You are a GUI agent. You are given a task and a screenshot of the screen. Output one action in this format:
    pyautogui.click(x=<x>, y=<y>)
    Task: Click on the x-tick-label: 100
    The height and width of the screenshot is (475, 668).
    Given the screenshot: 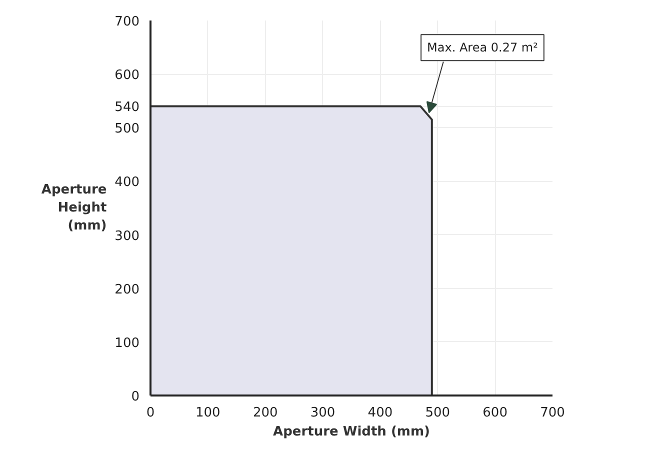 What is the action you would take?
    pyautogui.click(x=208, y=413)
    